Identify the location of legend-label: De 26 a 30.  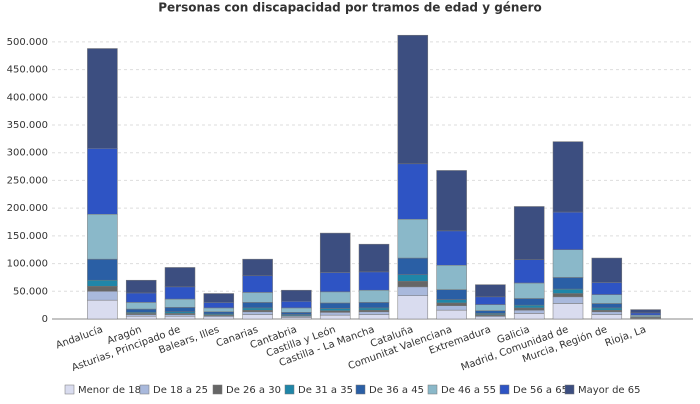
(253, 390).